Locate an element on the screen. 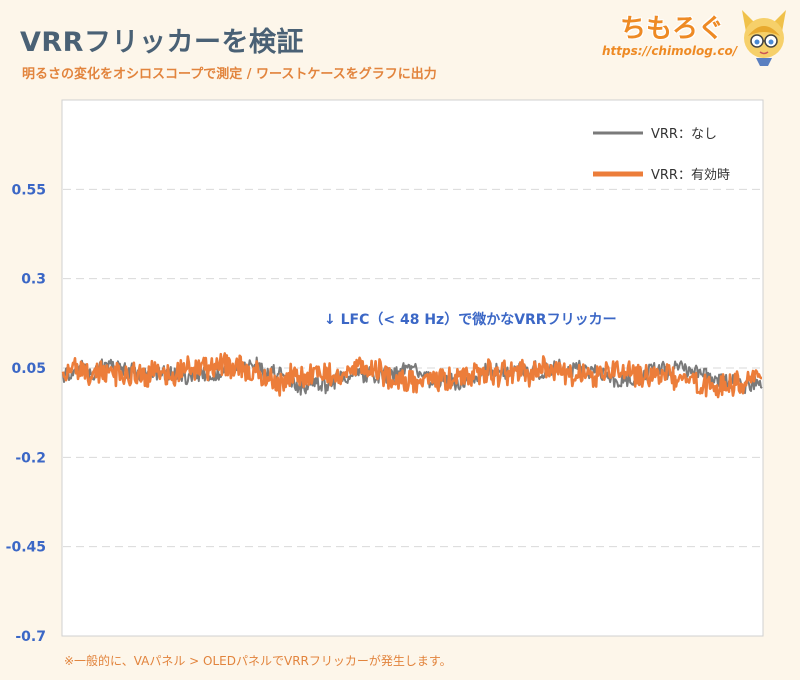 This screenshot has height=680, width=800. y-tick-label: -0.7 is located at coordinates (30, 637).